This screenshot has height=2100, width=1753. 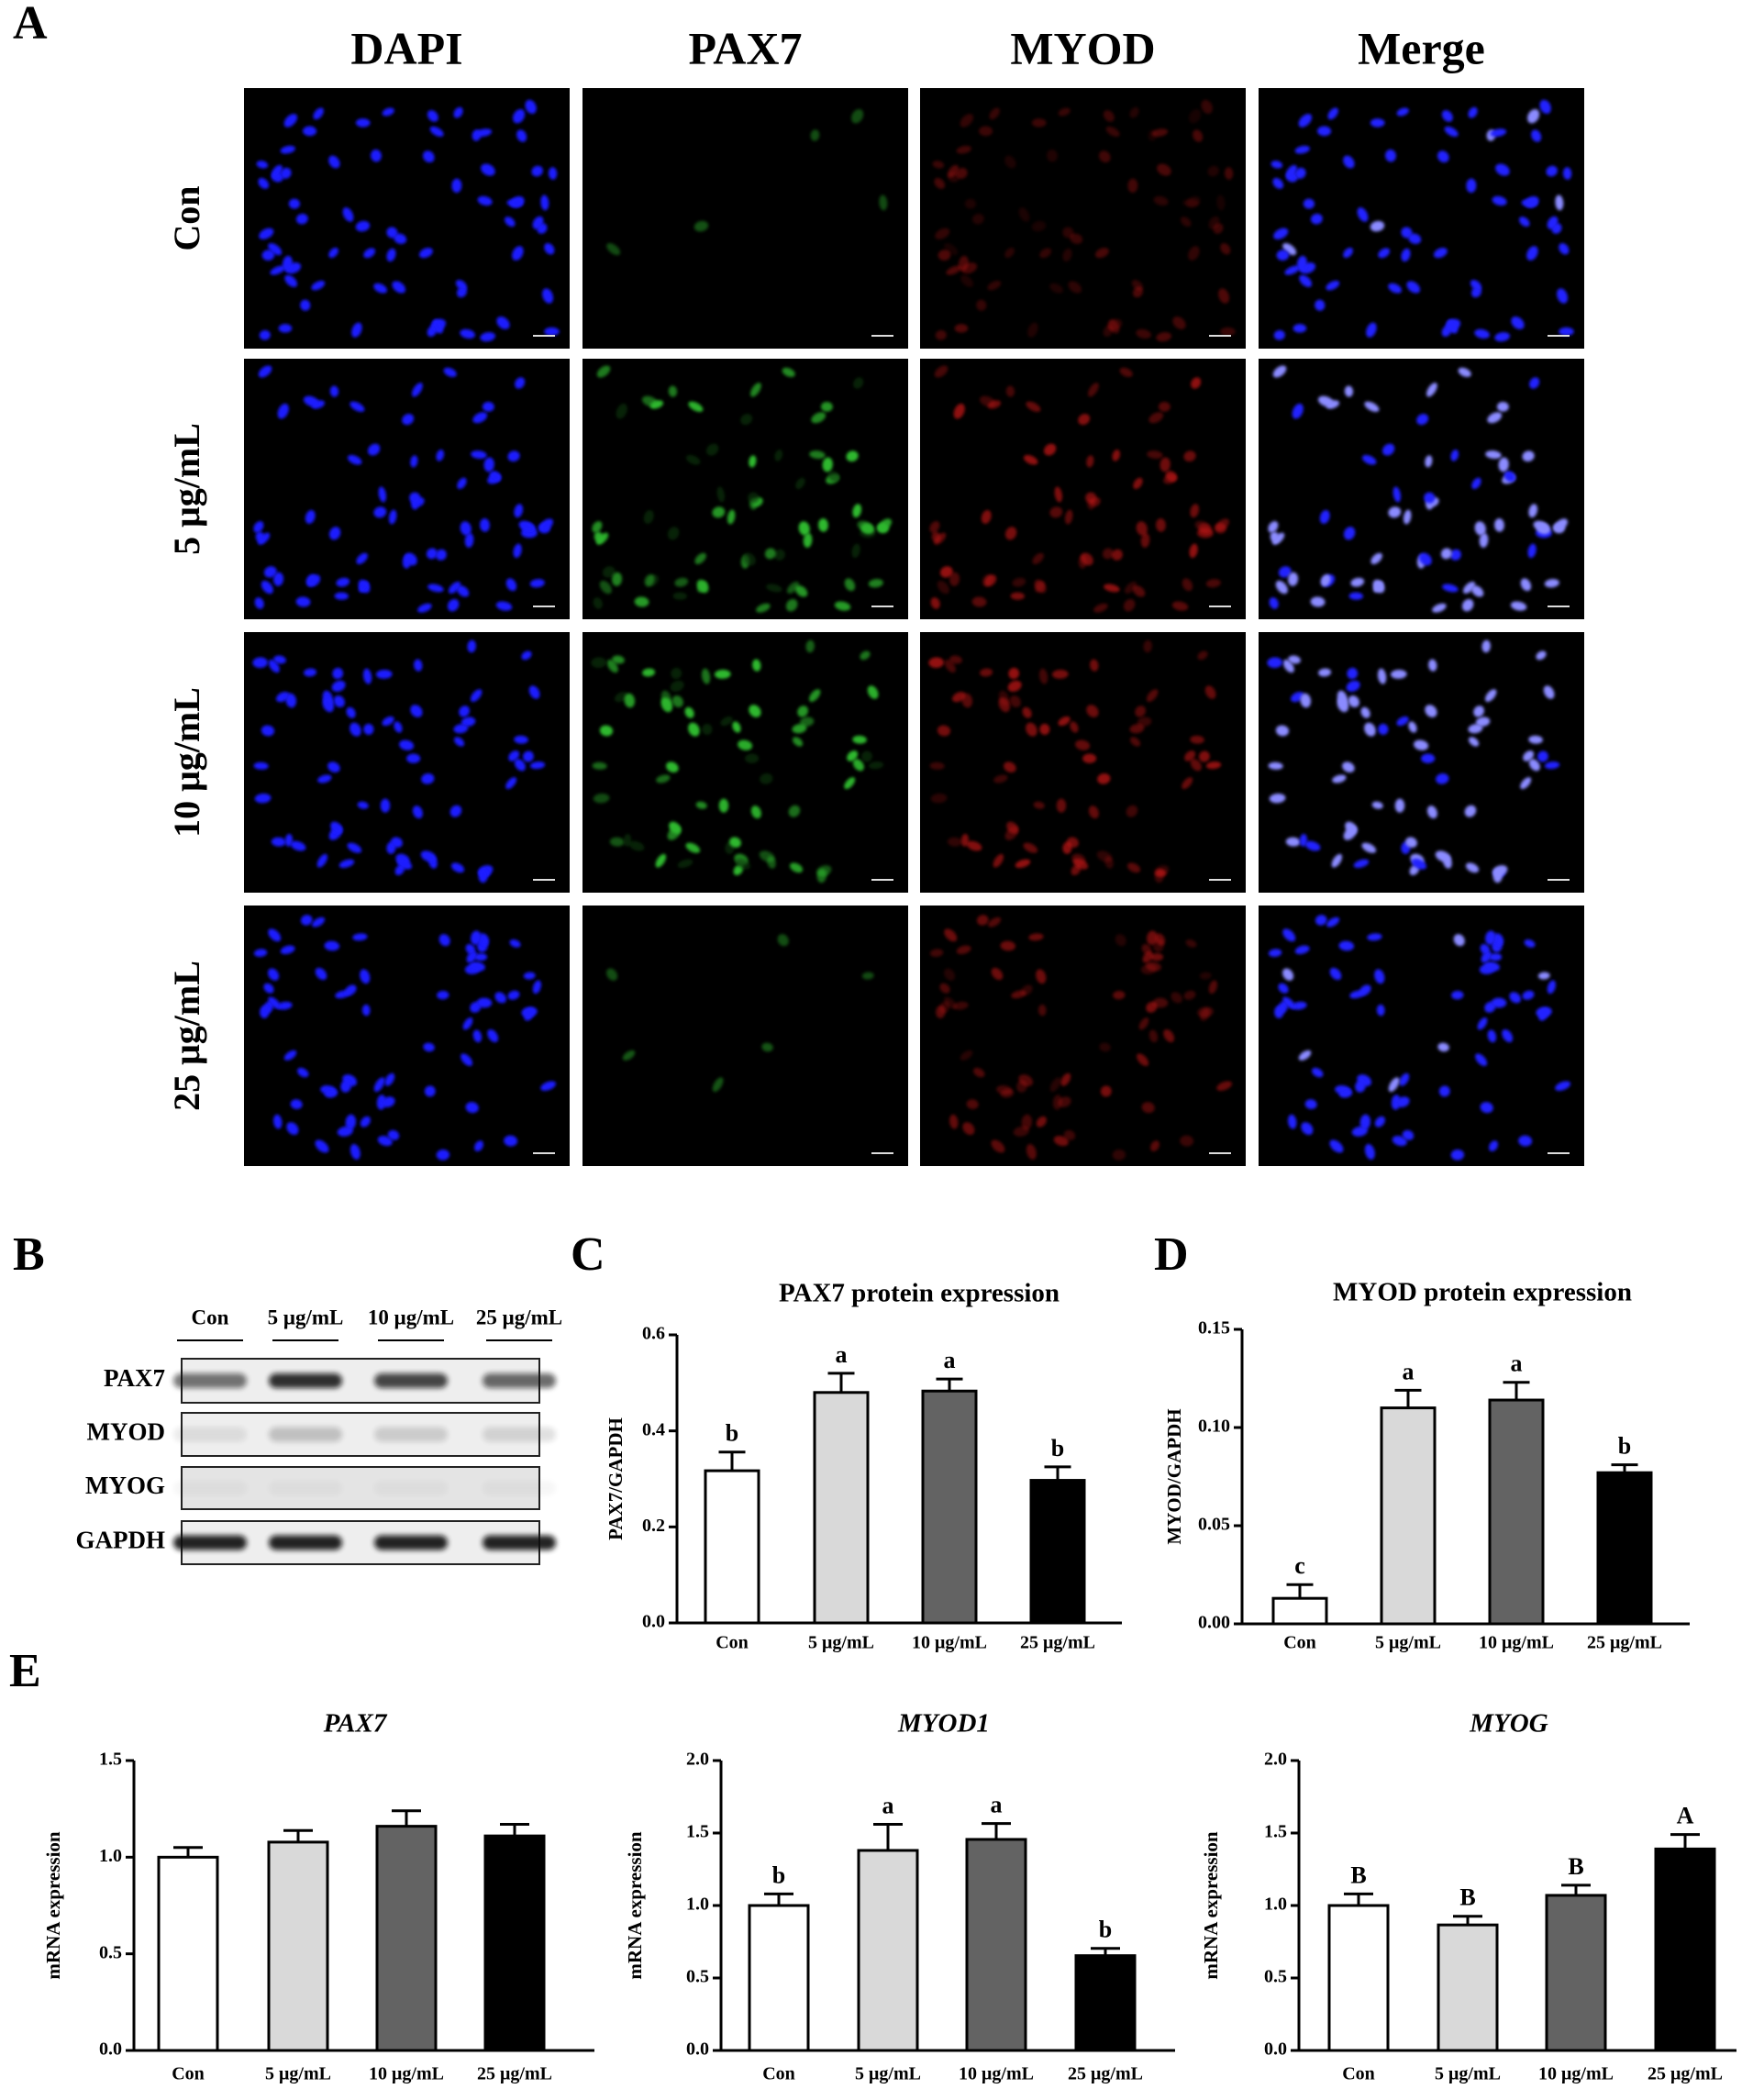 What do you see at coordinates (697, 1905) in the screenshot?
I see `y-tick-label: 1.0` at bounding box center [697, 1905].